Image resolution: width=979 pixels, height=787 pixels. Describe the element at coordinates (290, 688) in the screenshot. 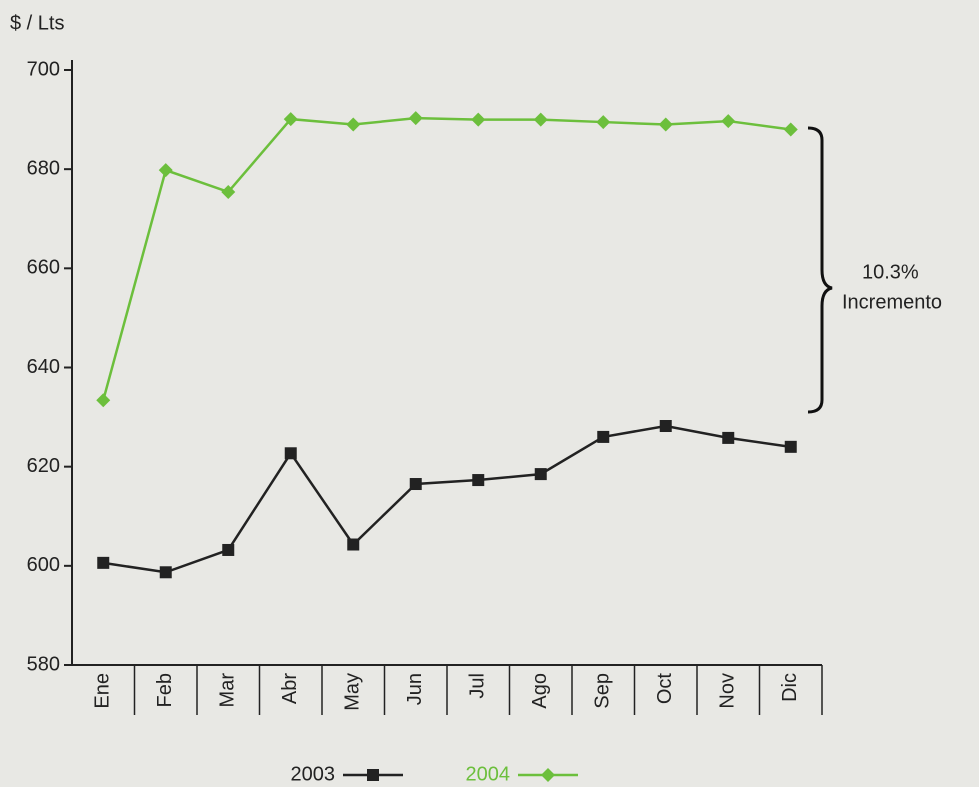

I see `x-tick-label: Abr` at that location.